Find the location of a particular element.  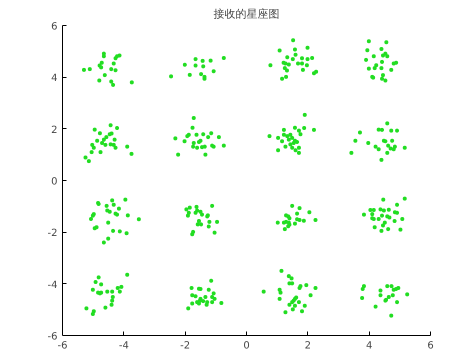

x-tick-label: -2 is located at coordinates (185, 346).